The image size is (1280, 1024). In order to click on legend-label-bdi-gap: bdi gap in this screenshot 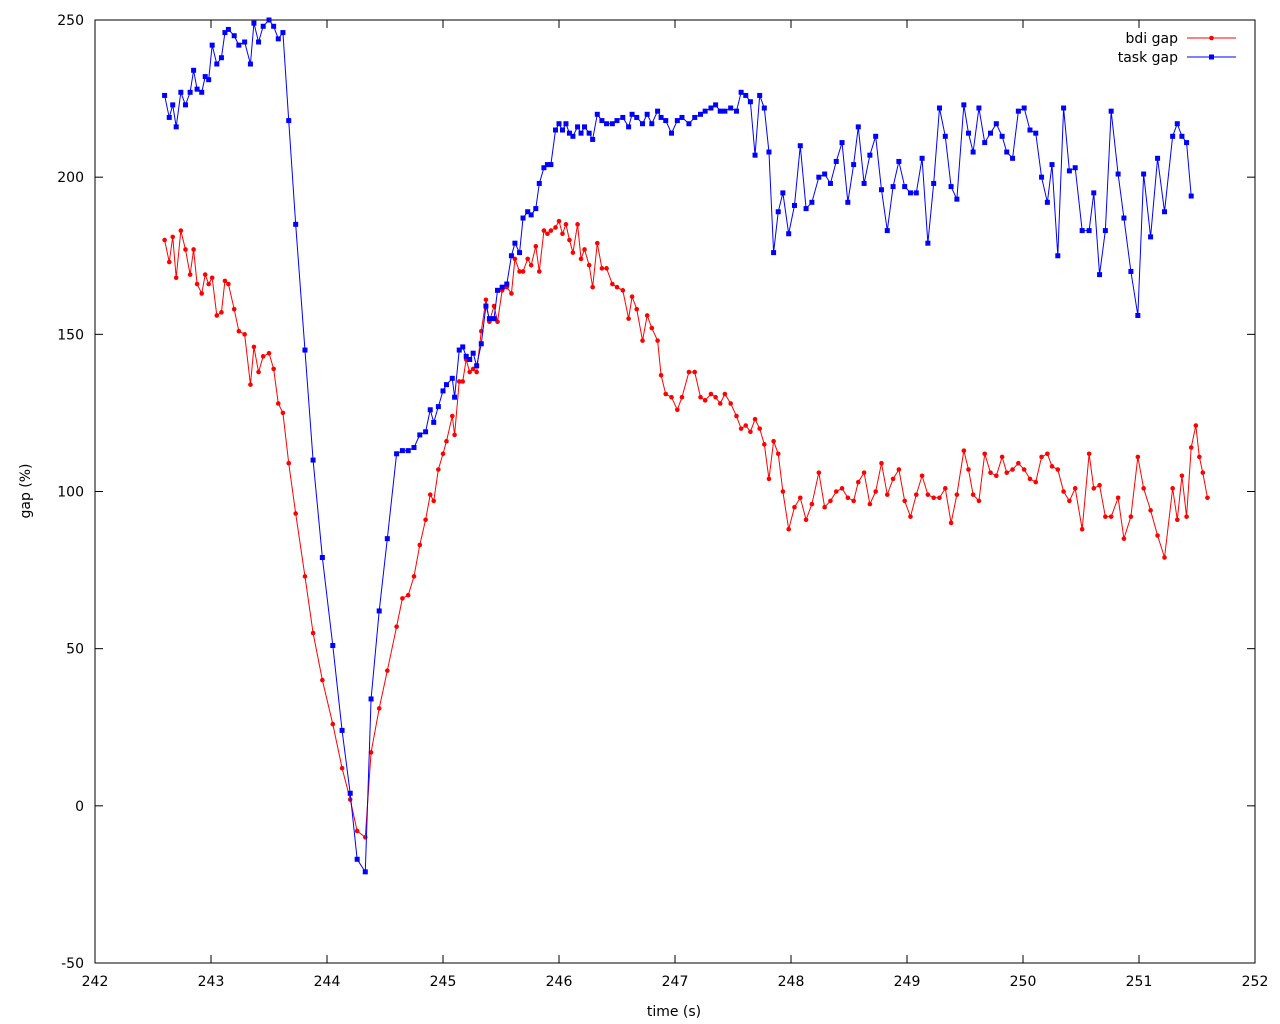, I will do `click(1152, 39)`.